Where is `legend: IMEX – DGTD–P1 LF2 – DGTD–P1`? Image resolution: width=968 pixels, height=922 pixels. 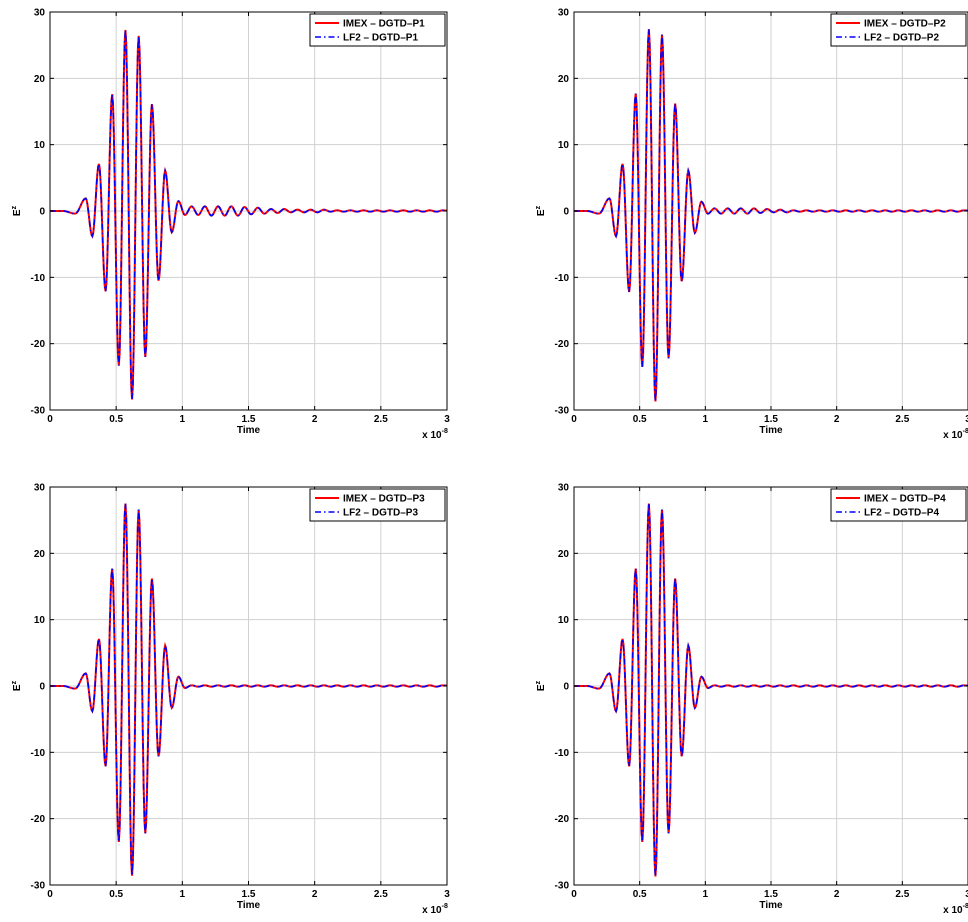 legend: IMEX – DGTD–P1 LF2 – DGTD–P1 is located at coordinates (377, 30).